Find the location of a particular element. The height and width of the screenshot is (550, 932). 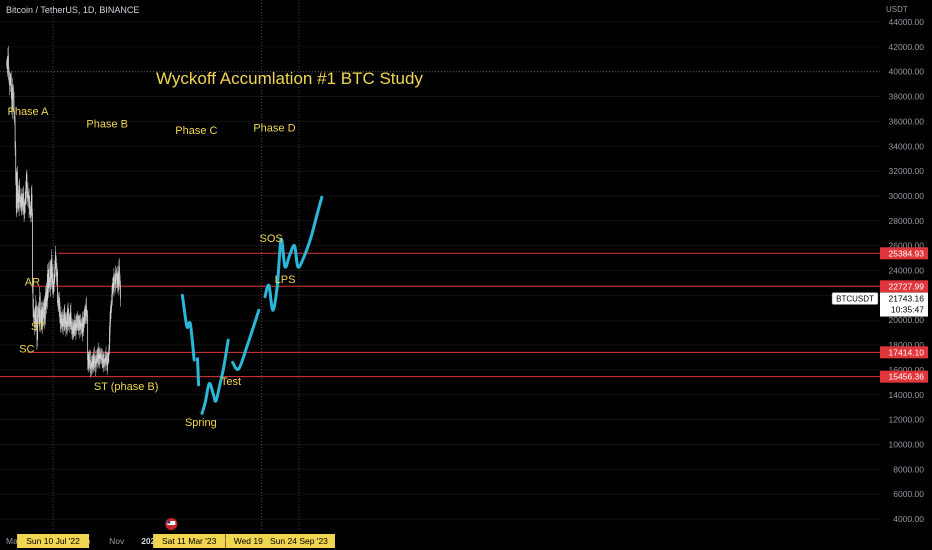

highlighted-date-tag is located at coordinates (189, 541).